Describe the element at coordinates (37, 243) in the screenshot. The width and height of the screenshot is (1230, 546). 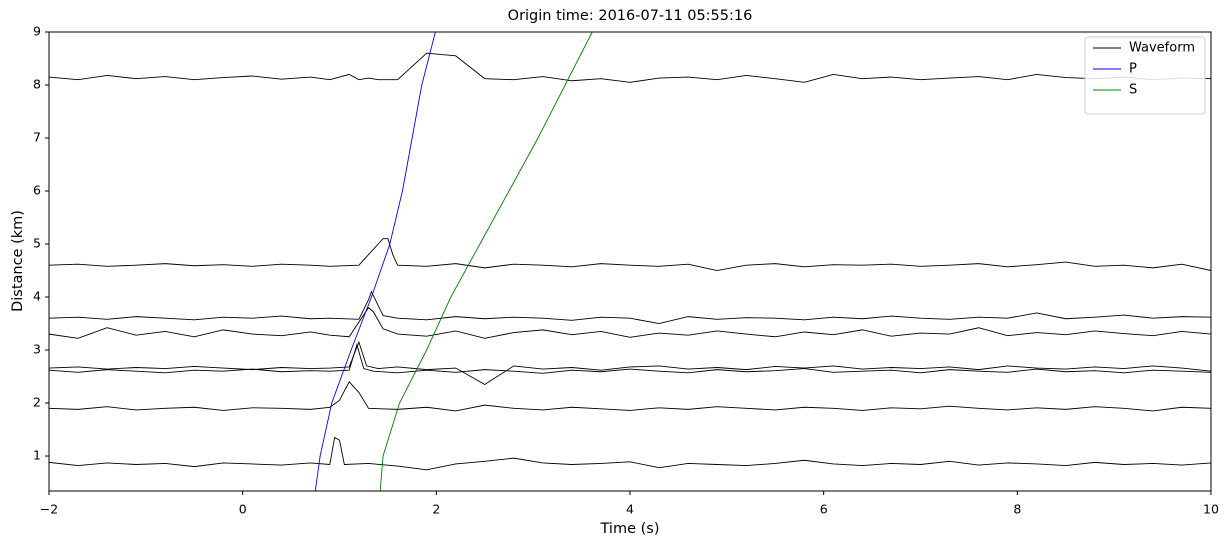
I see `y-tick-label: 5` at that location.